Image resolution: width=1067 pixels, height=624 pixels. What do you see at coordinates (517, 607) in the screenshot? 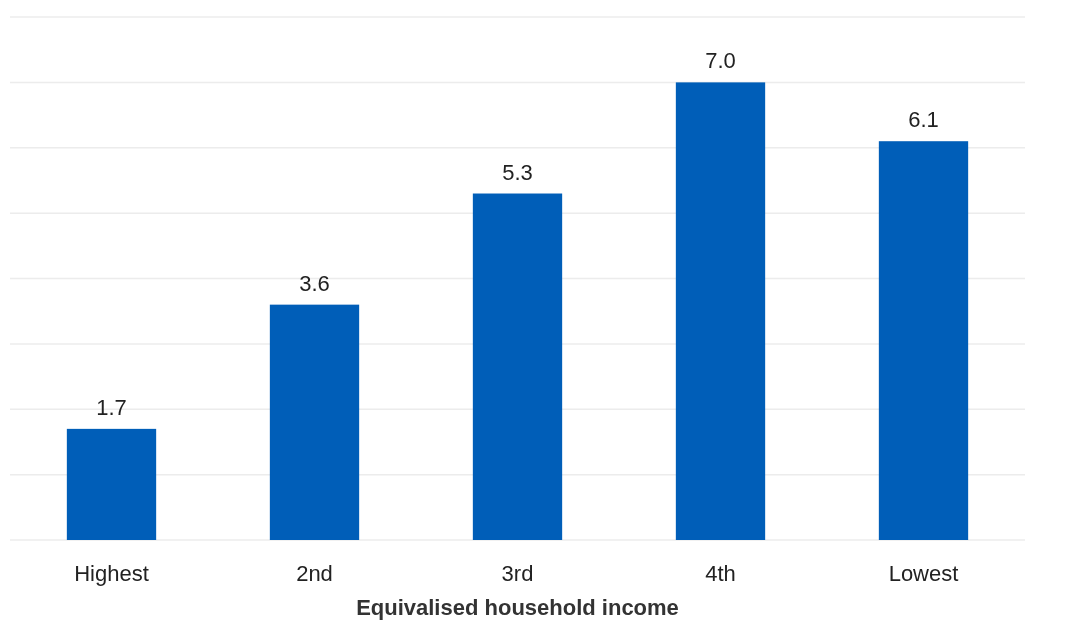
I see `x-axis-title: Equivalised household income` at bounding box center [517, 607].